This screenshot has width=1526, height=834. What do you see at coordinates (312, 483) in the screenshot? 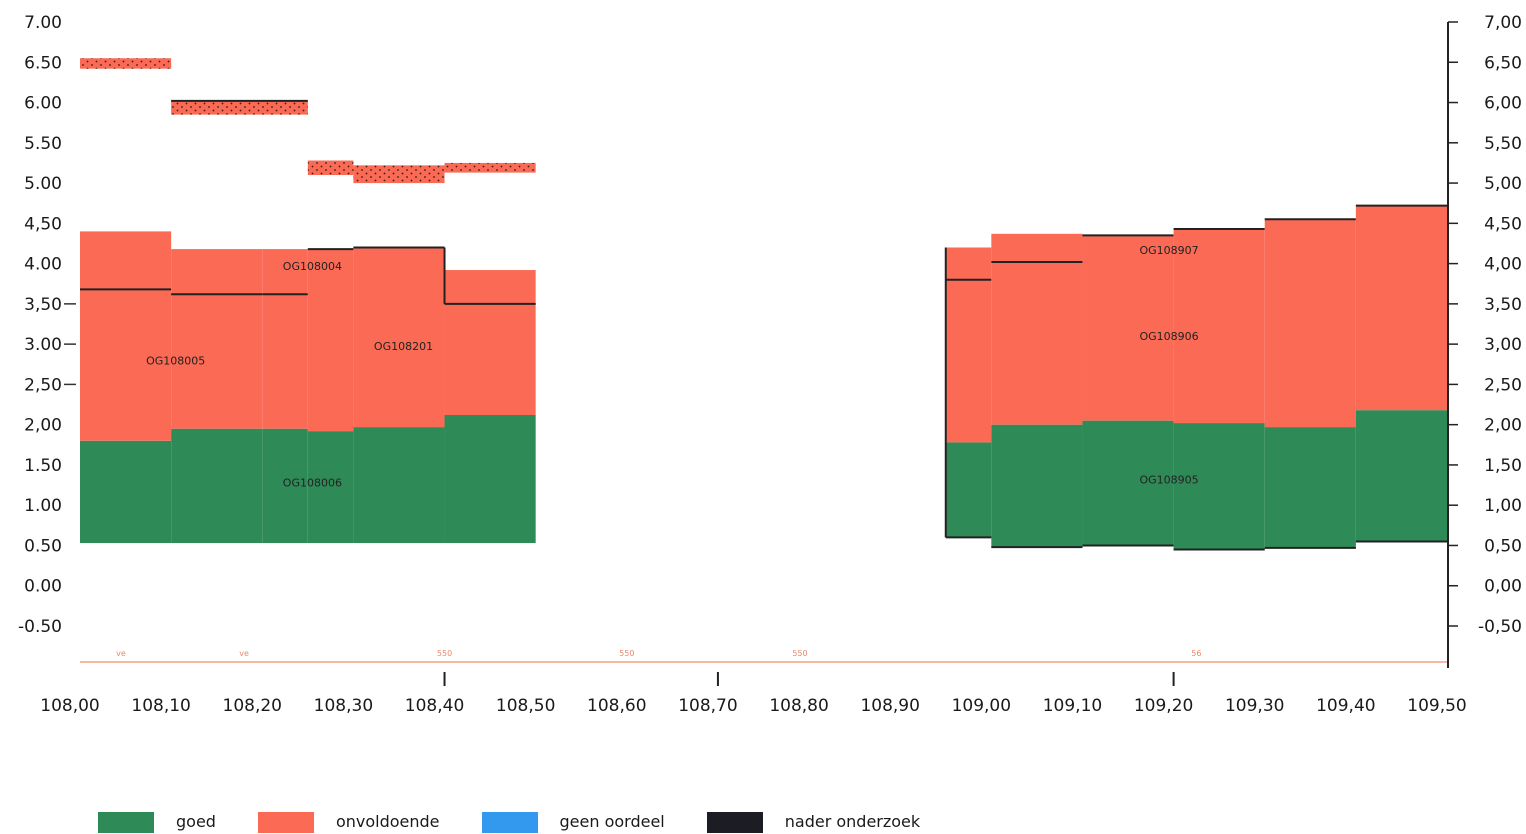
I see `segment-label-3: OG108006` at bounding box center [312, 483].